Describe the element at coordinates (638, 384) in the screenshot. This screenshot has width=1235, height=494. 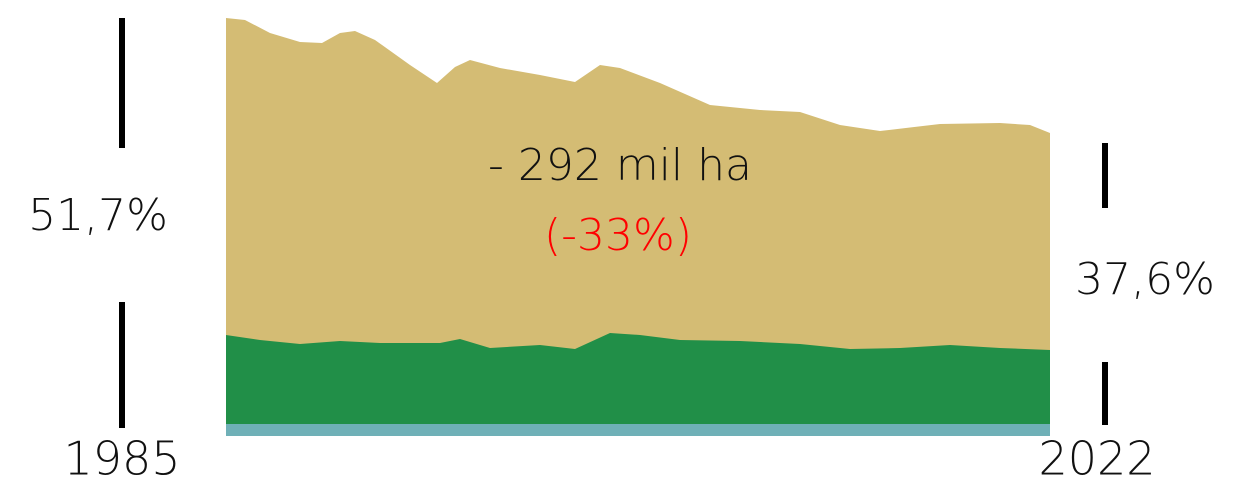
I see `area-green` at that location.